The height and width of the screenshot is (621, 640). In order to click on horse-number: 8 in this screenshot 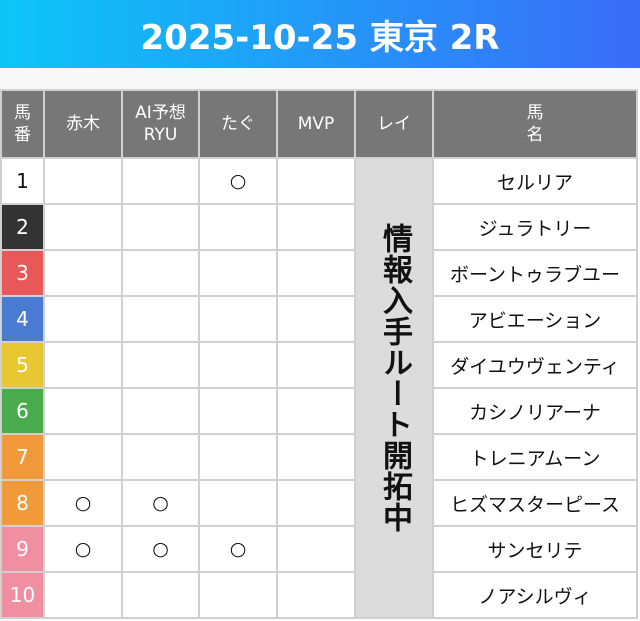, I will do `click(22, 503)`.